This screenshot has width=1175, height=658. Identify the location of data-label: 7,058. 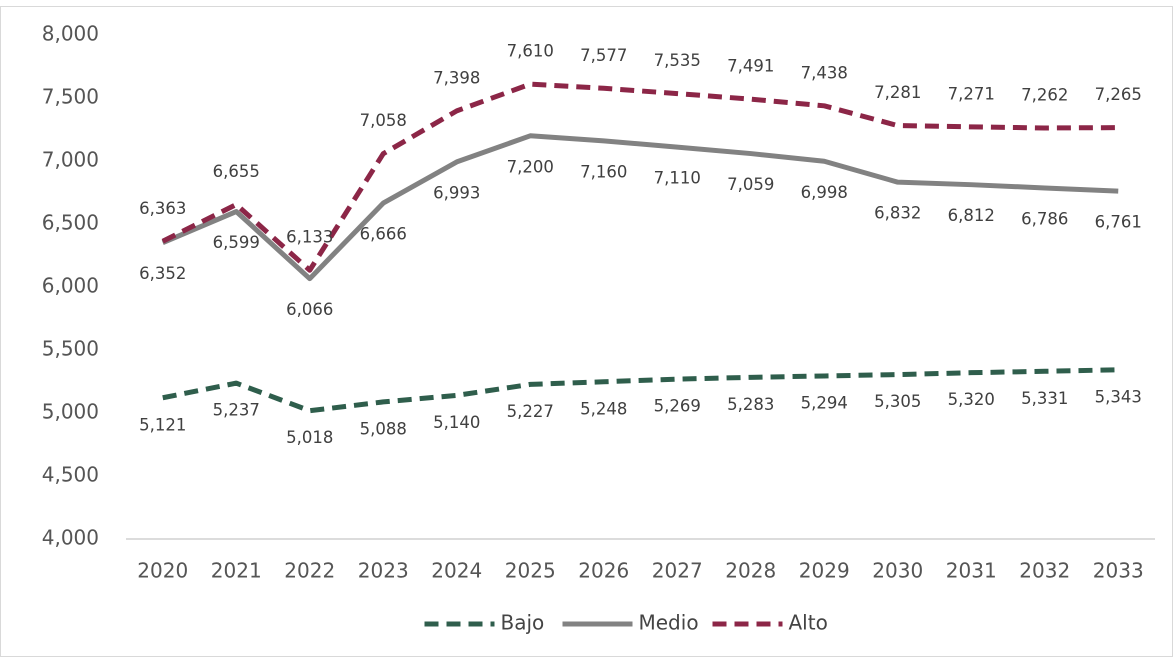
(383, 120).